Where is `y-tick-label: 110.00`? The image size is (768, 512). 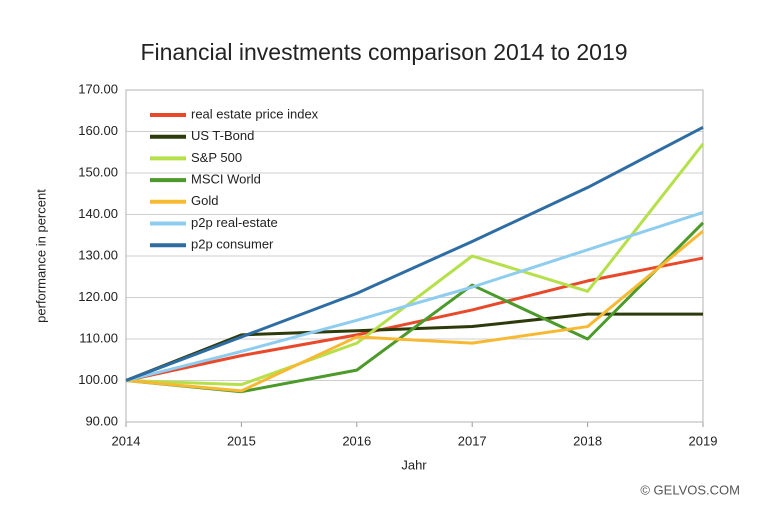 y-tick-label: 110.00 is located at coordinates (98, 337).